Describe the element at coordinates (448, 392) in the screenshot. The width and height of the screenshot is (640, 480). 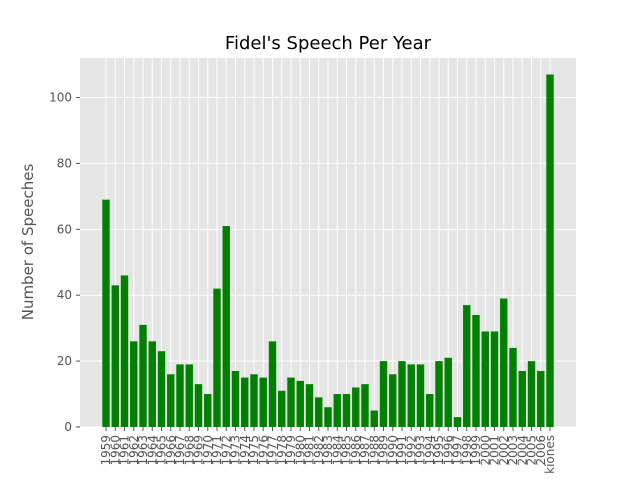
I see `bar-1996` at that location.